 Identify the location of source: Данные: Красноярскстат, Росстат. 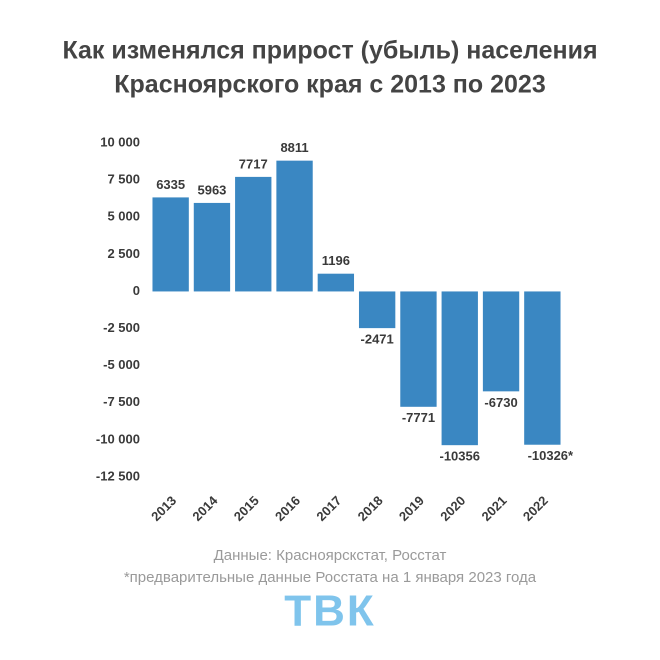
(330, 555).